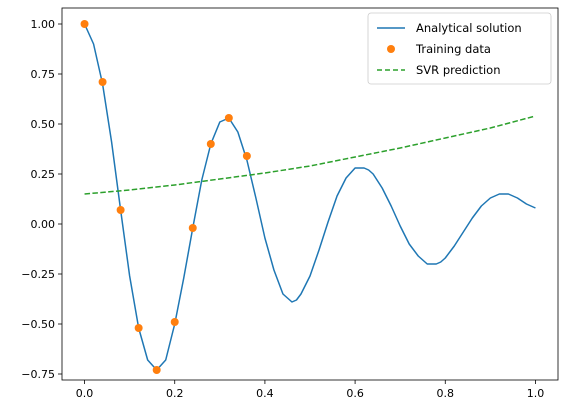 The height and width of the screenshot is (413, 567). I want to click on x-tick-label: 0.8, so click(446, 393).